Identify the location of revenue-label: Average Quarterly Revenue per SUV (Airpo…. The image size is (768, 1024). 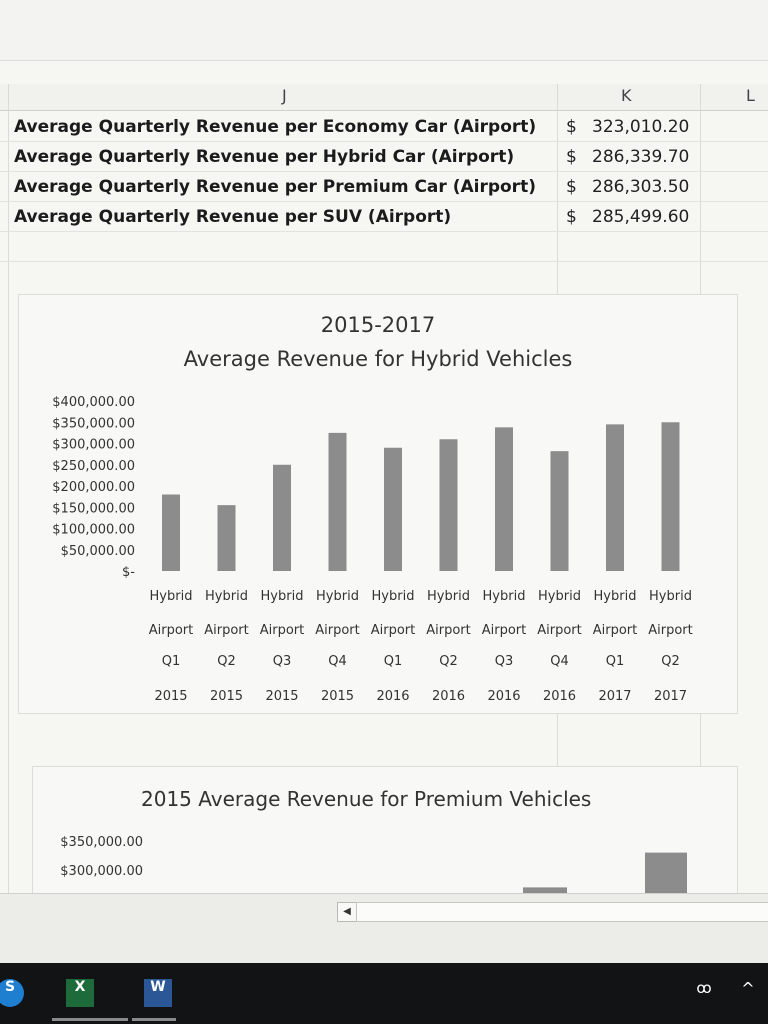
(233, 217).